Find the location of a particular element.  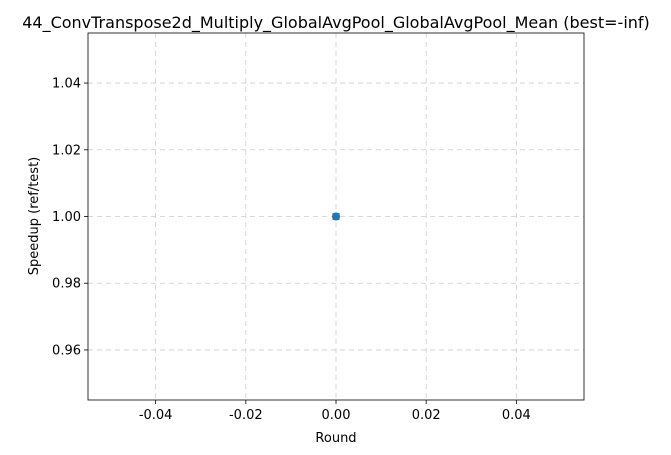

x-tick-label: -0.04 is located at coordinates (156, 415).